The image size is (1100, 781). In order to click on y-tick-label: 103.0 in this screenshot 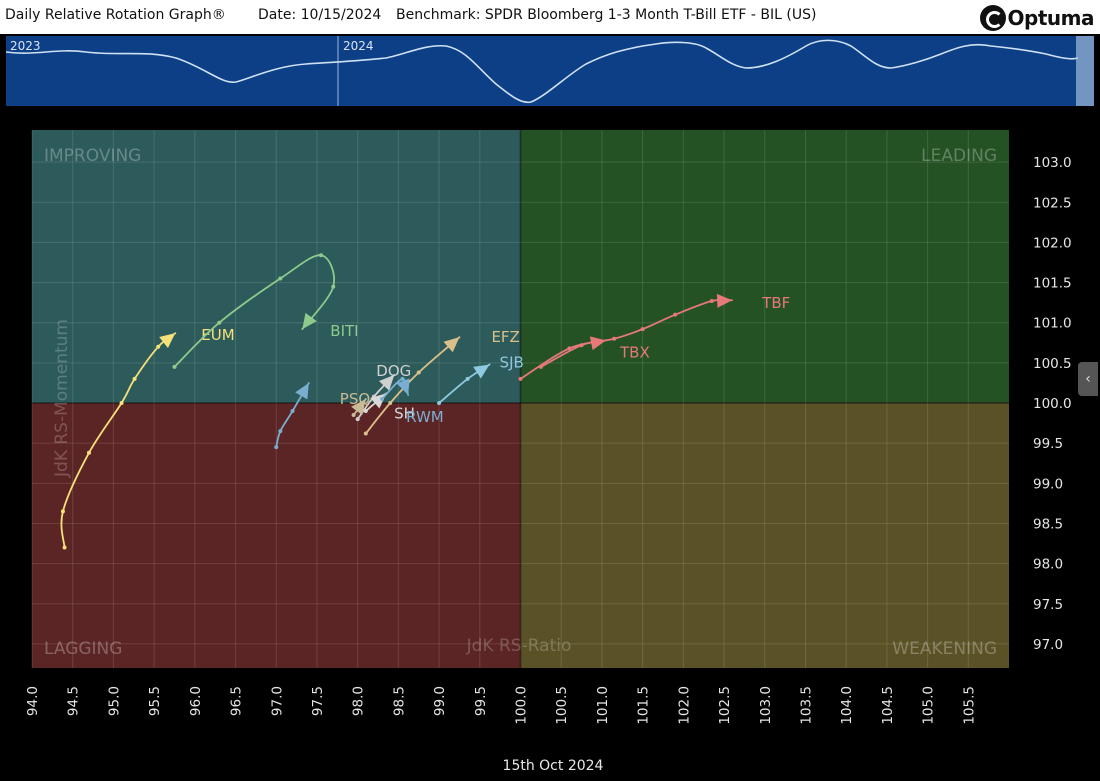, I will do `click(1052, 163)`.